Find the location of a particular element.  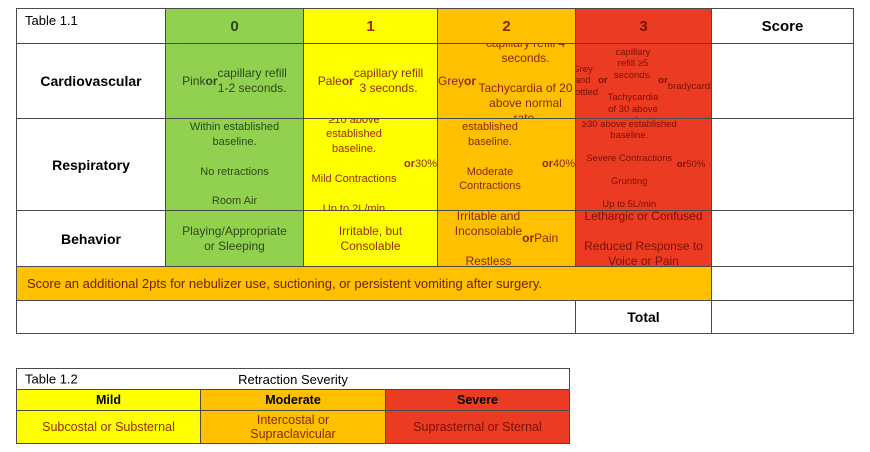

table-1-2-heading: Retraction Severity is located at coordinates (293, 379).